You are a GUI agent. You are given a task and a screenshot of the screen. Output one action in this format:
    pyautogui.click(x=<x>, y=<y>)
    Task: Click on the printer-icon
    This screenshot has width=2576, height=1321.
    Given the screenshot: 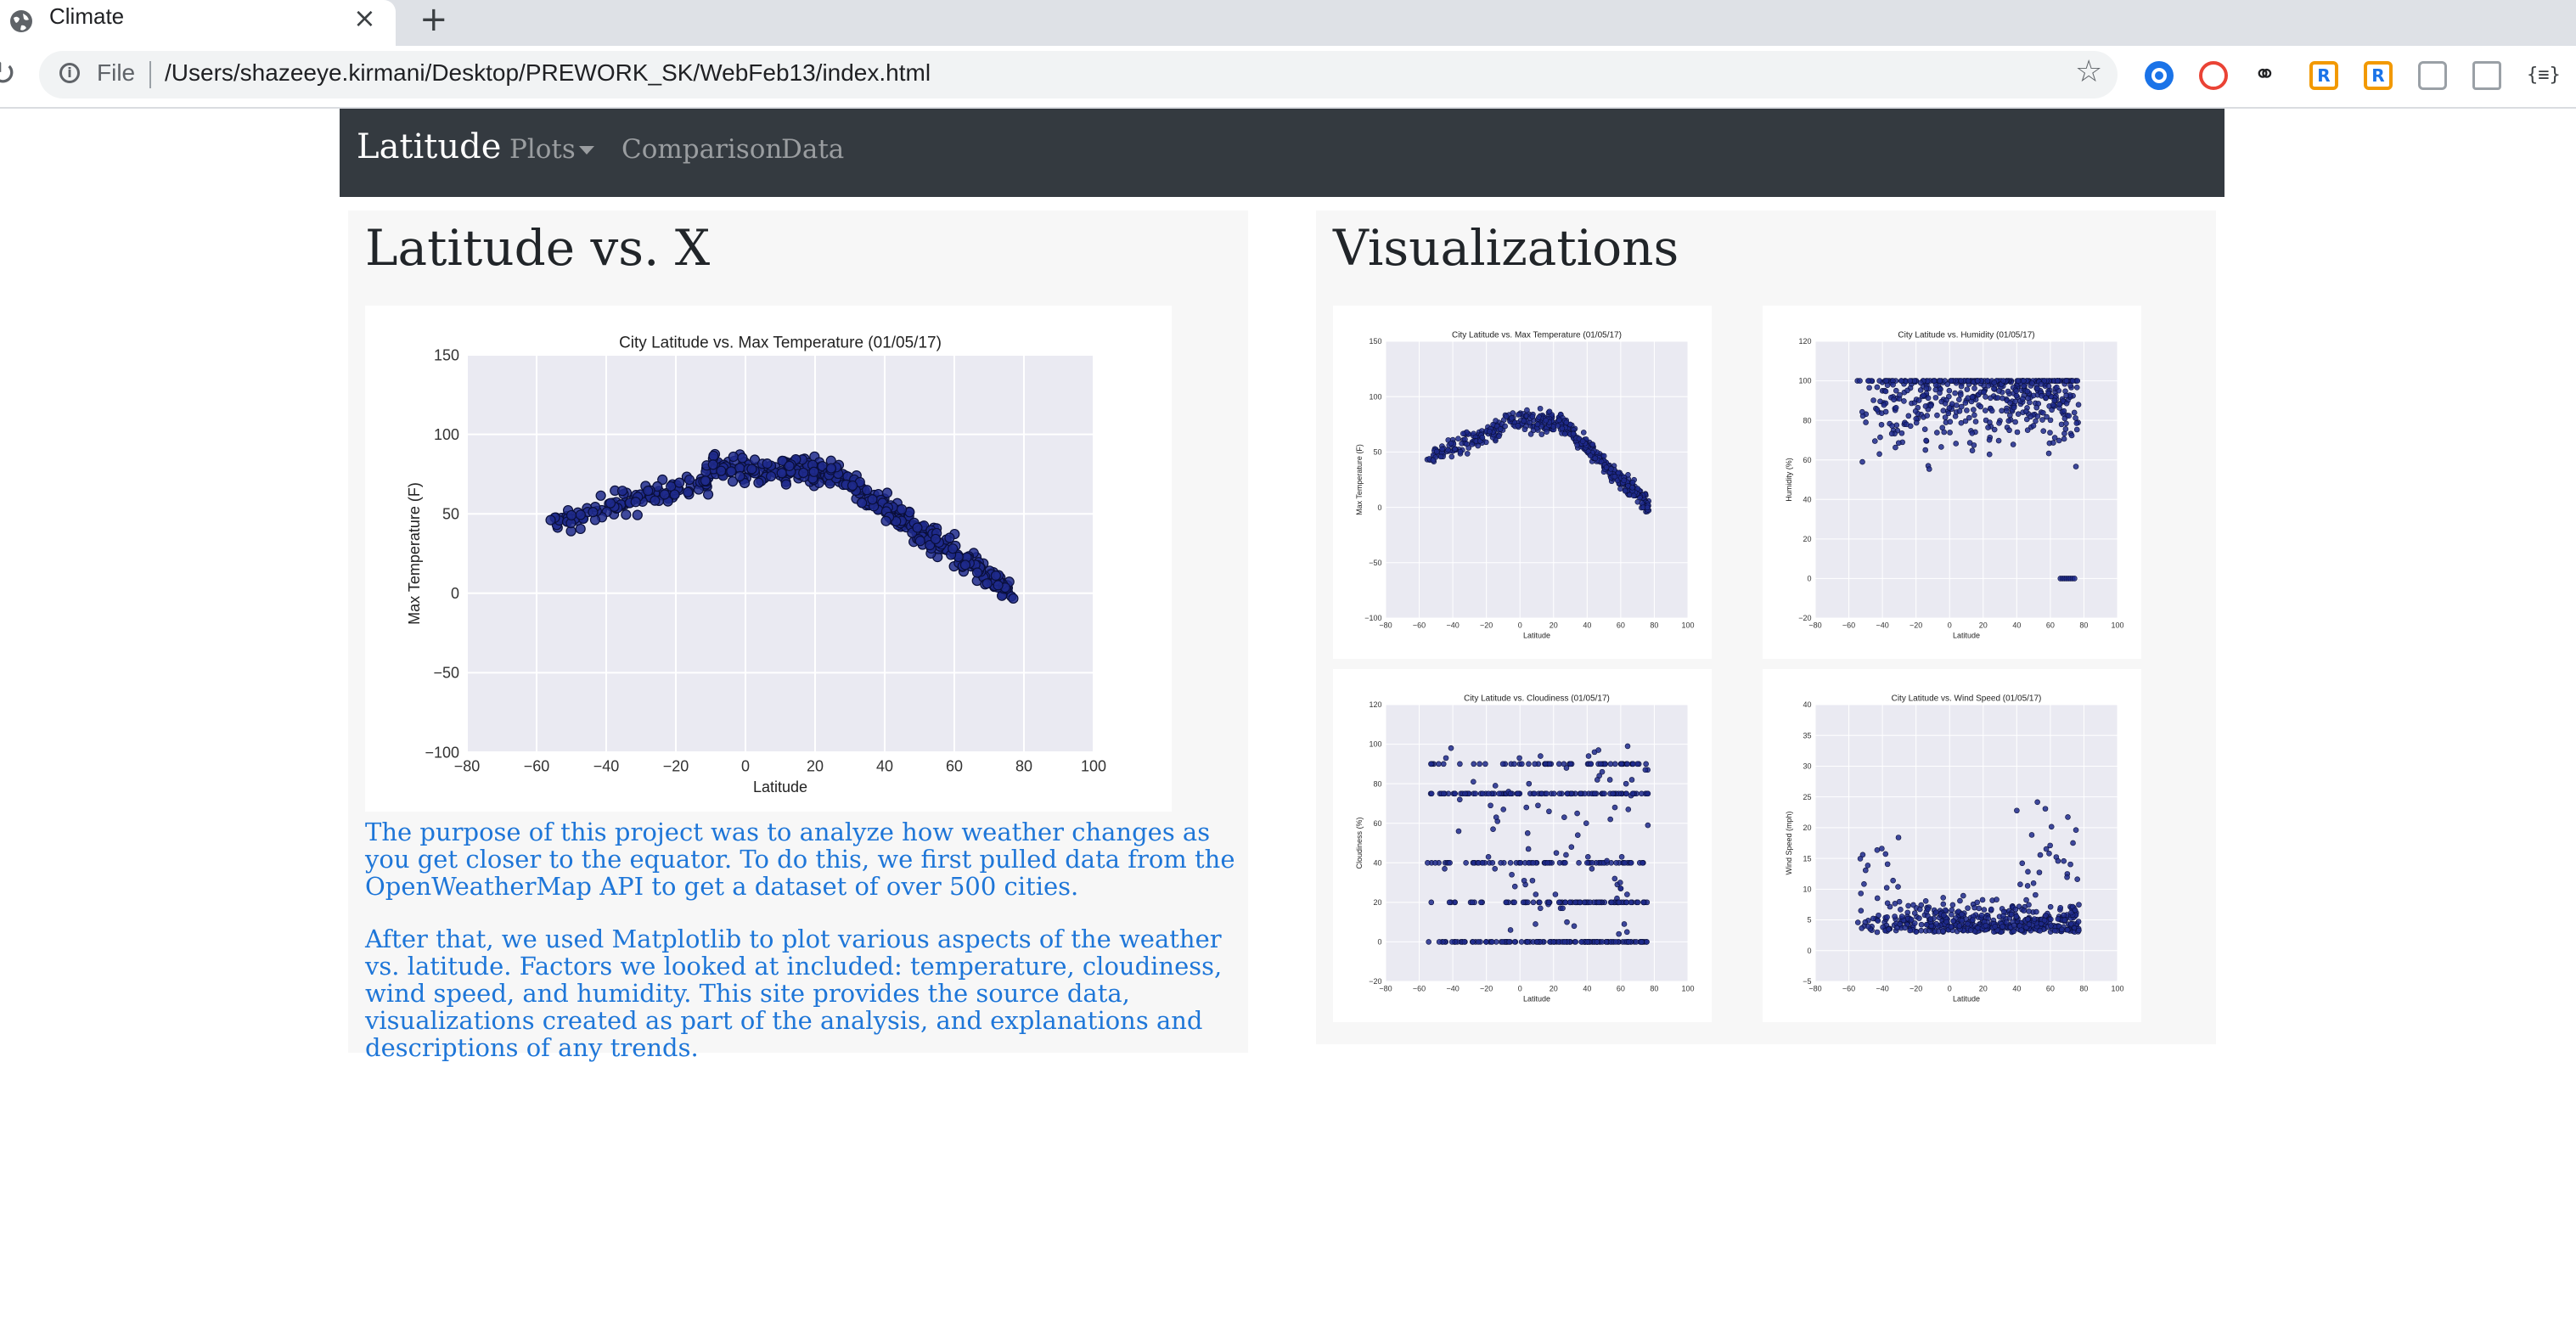 What is the action you would take?
    pyautogui.click(x=2486, y=76)
    